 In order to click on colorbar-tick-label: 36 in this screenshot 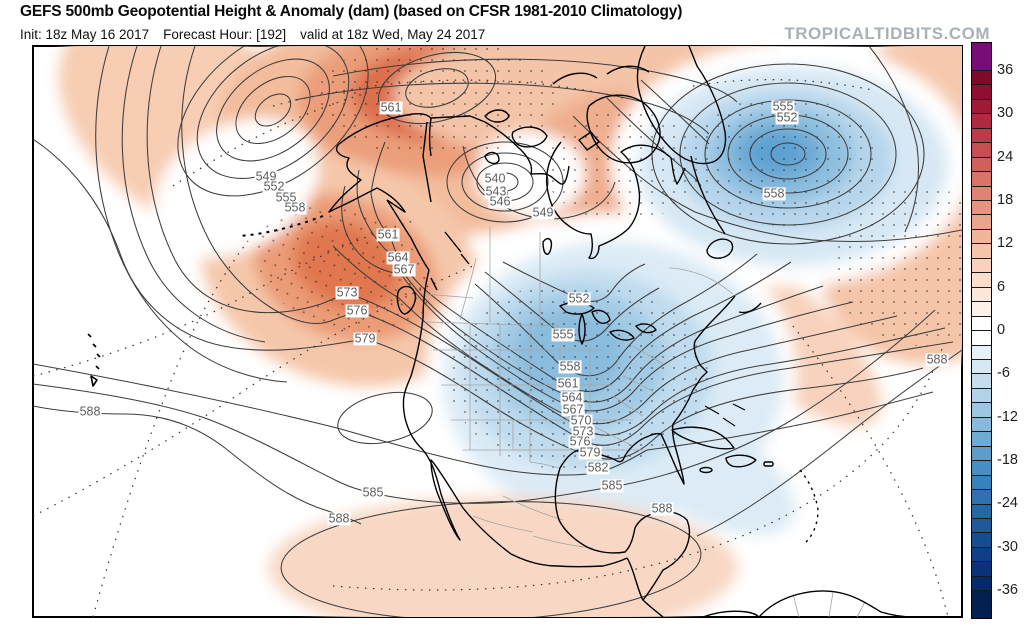, I will do `click(1005, 70)`.